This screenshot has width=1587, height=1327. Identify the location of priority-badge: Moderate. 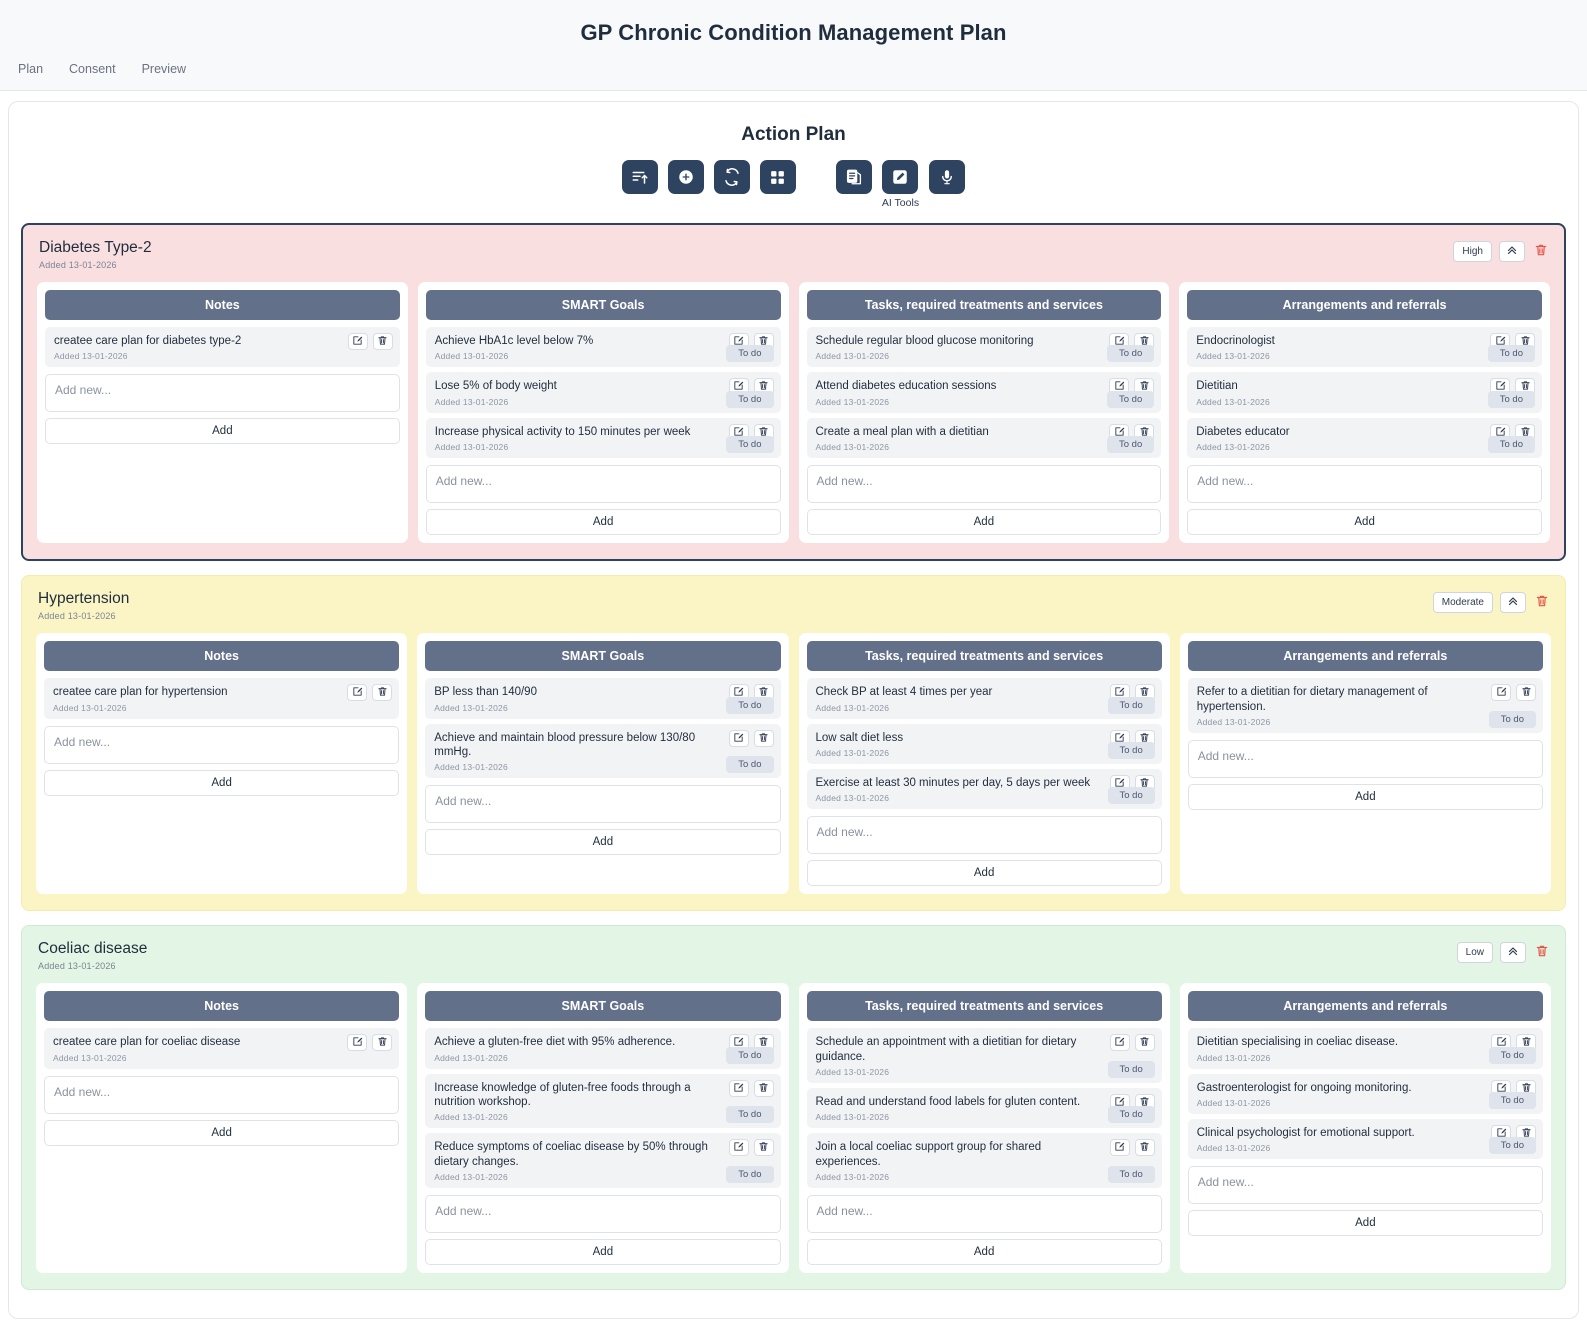
(1462, 603).